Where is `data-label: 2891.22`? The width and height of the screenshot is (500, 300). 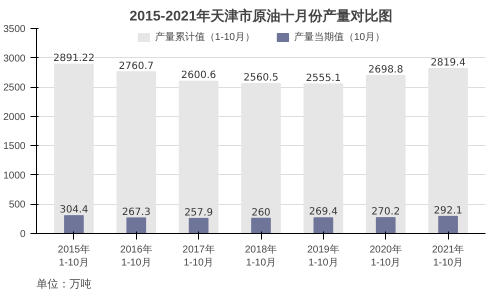
data-label: 2891.22 is located at coordinates (74, 58).